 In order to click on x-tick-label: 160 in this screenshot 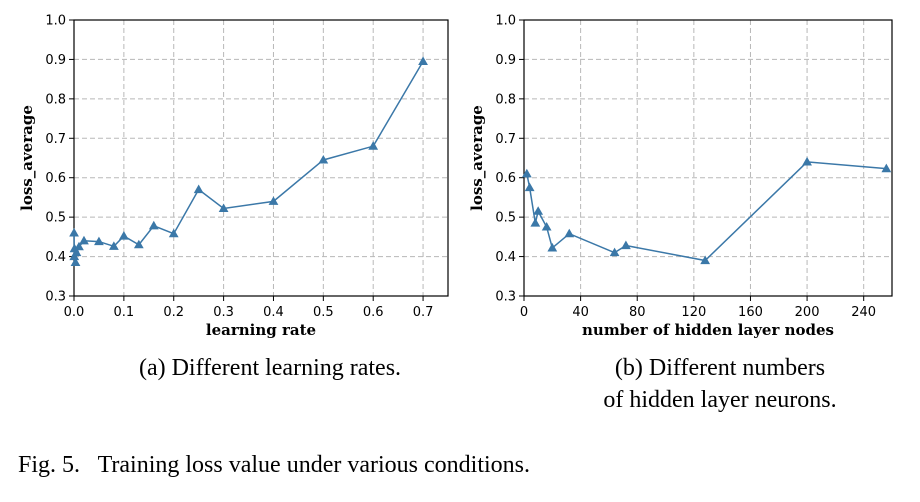, I will do `click(750, 312)`.